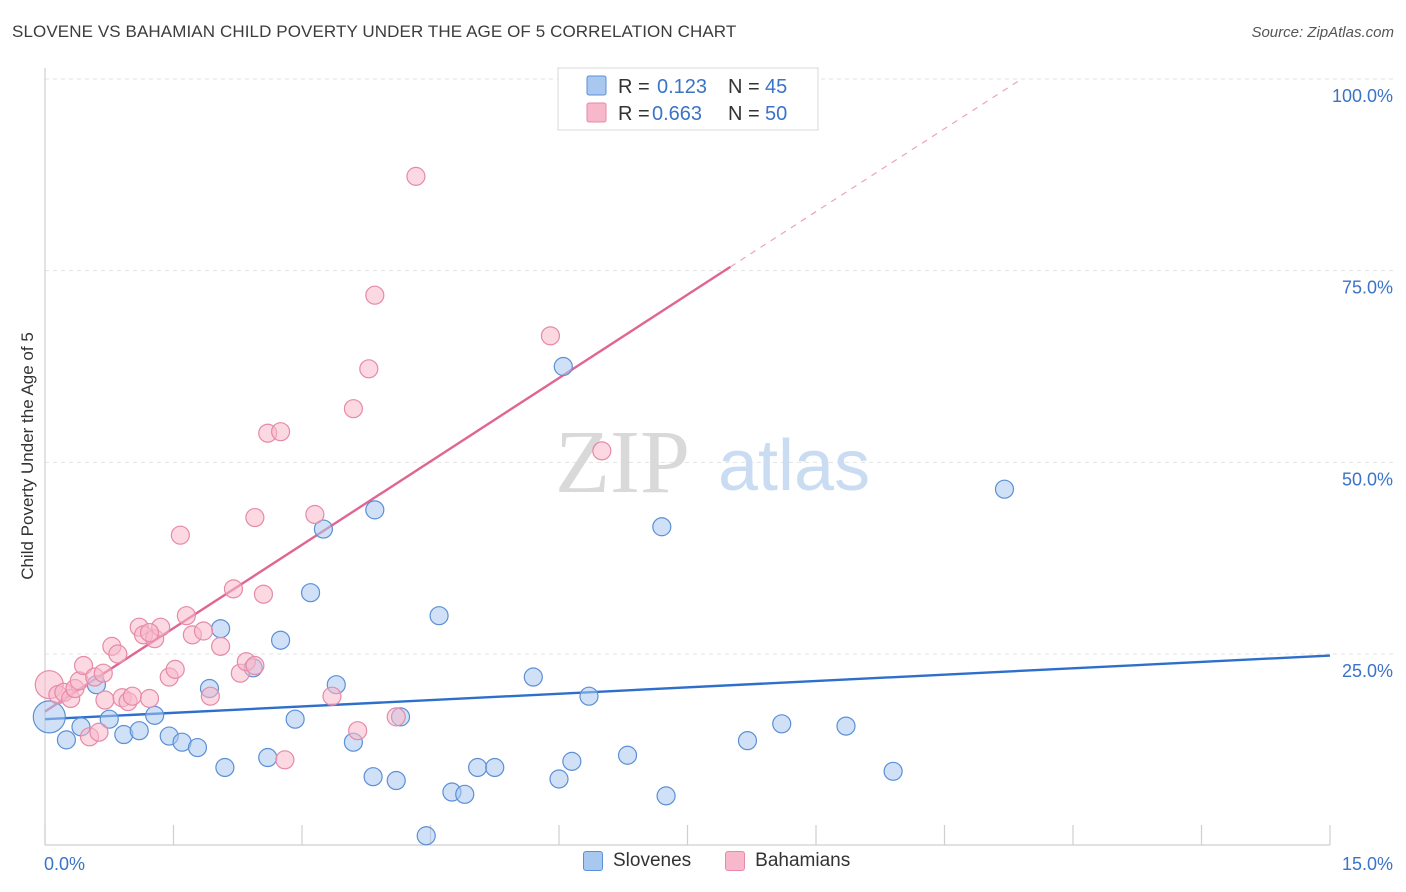  What do you see at coordinates (687, 687) in the screenshot?
I see `trend-line-slovenes` at bounding box center [687, 687].